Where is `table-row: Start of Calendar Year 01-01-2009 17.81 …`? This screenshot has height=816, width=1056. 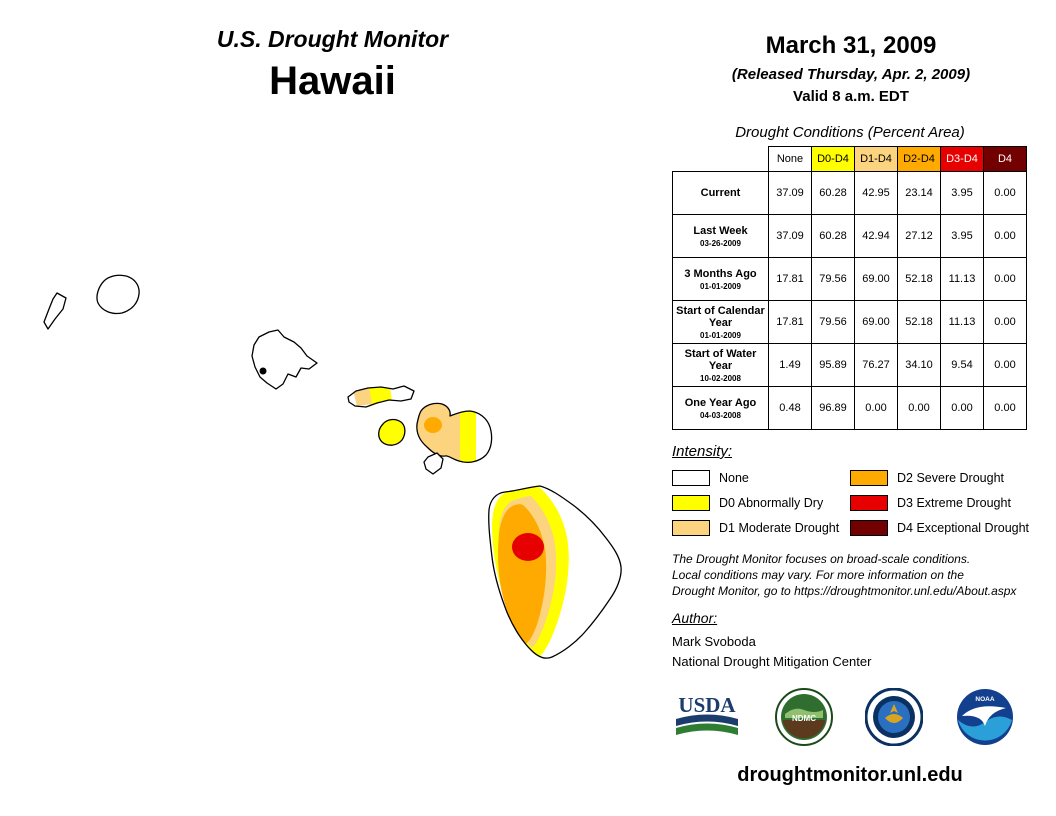
table-row: Start of Calendar Year 01-01-2009 17.81 … is located at coordinates (849, 322).